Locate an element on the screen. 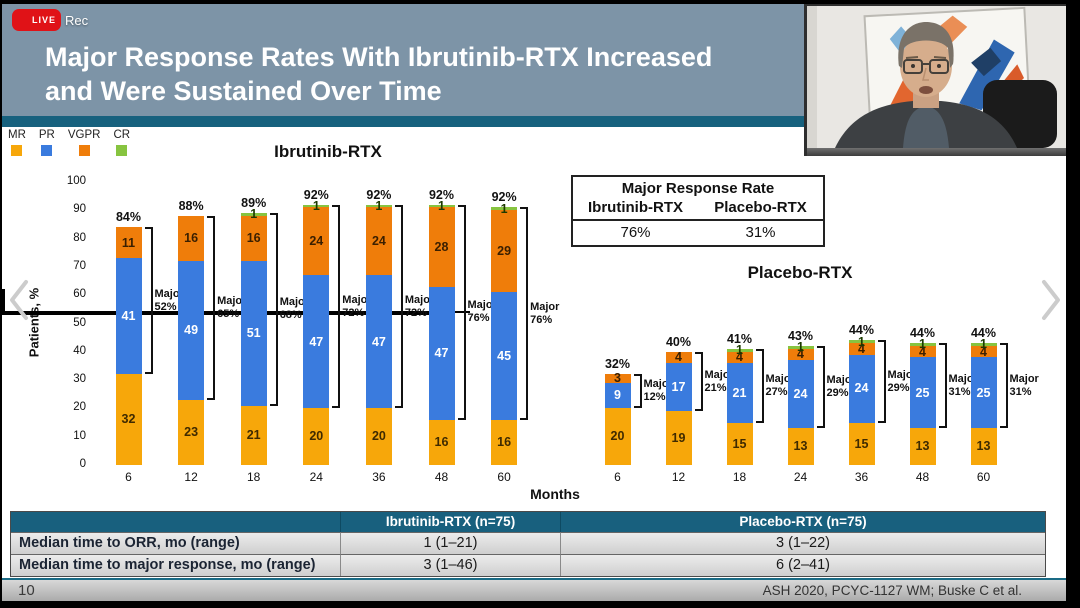 The width and height of the screenshot is (1080, 608). chart-title-ibrutinib: Ibrutinib-RTX is located at coordinates (328, 151).